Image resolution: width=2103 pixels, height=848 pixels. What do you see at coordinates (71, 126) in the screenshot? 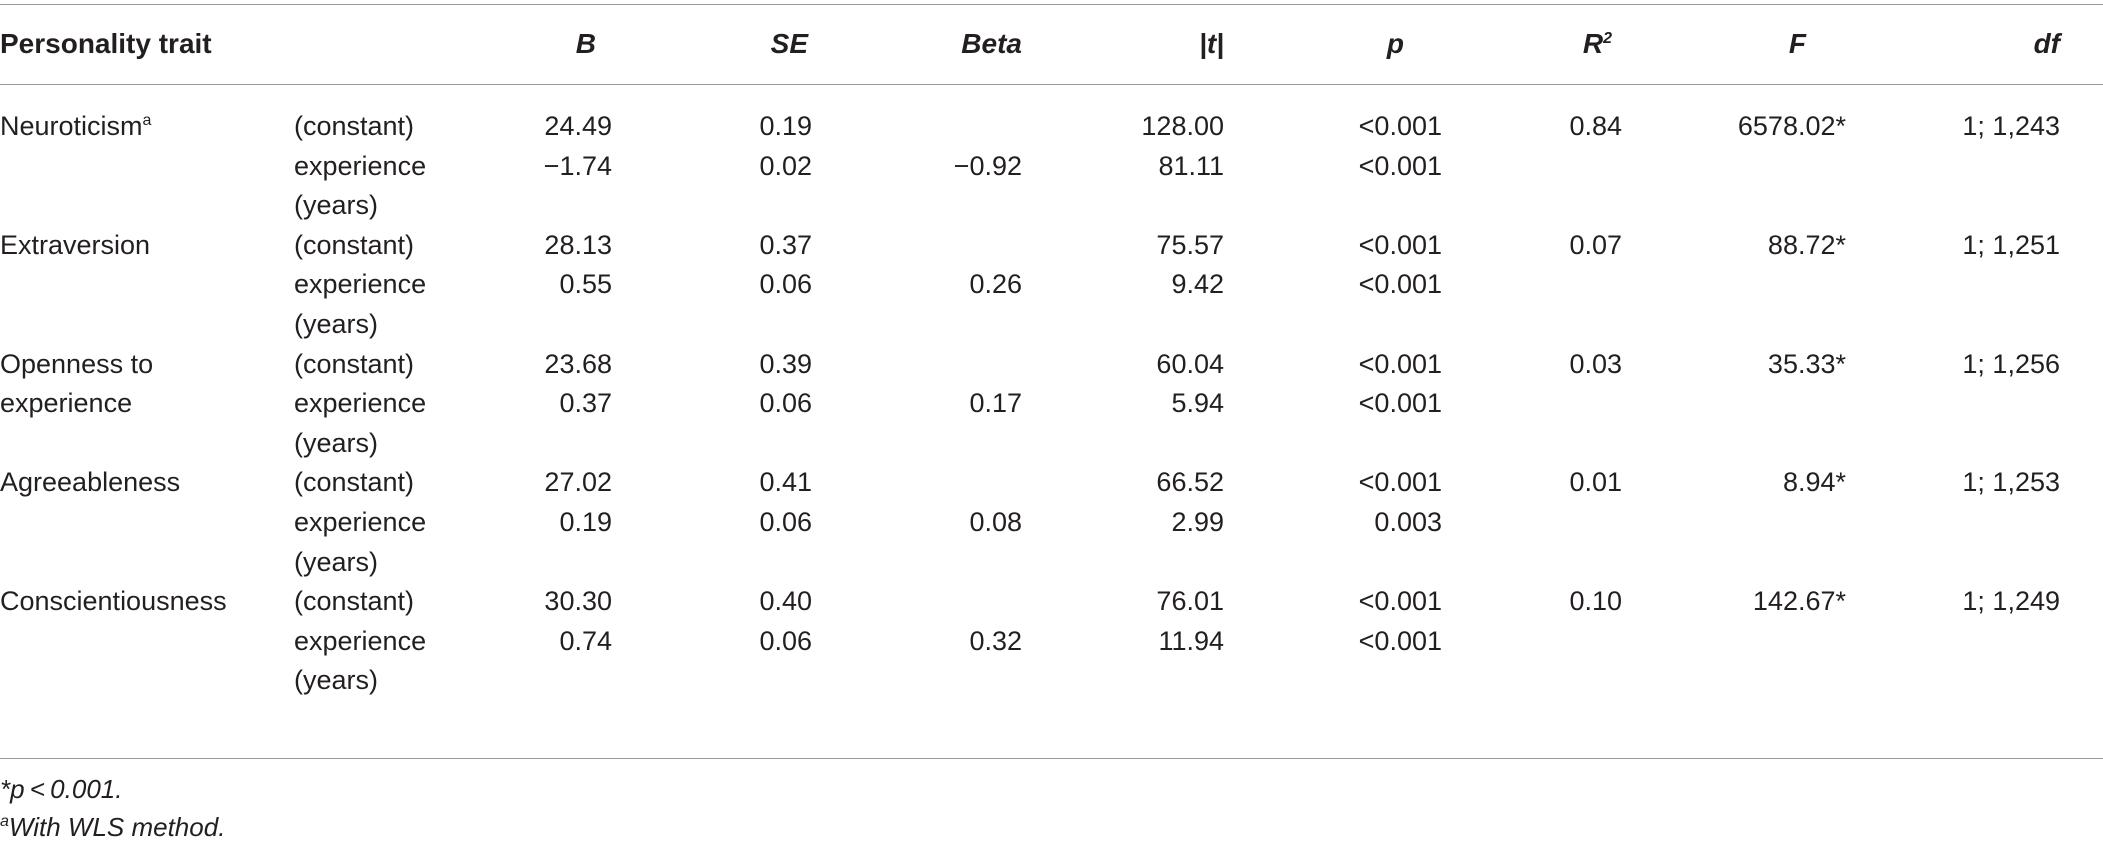
I see `trait-name-text: Neuroticism` at bounding box center [71, 126].